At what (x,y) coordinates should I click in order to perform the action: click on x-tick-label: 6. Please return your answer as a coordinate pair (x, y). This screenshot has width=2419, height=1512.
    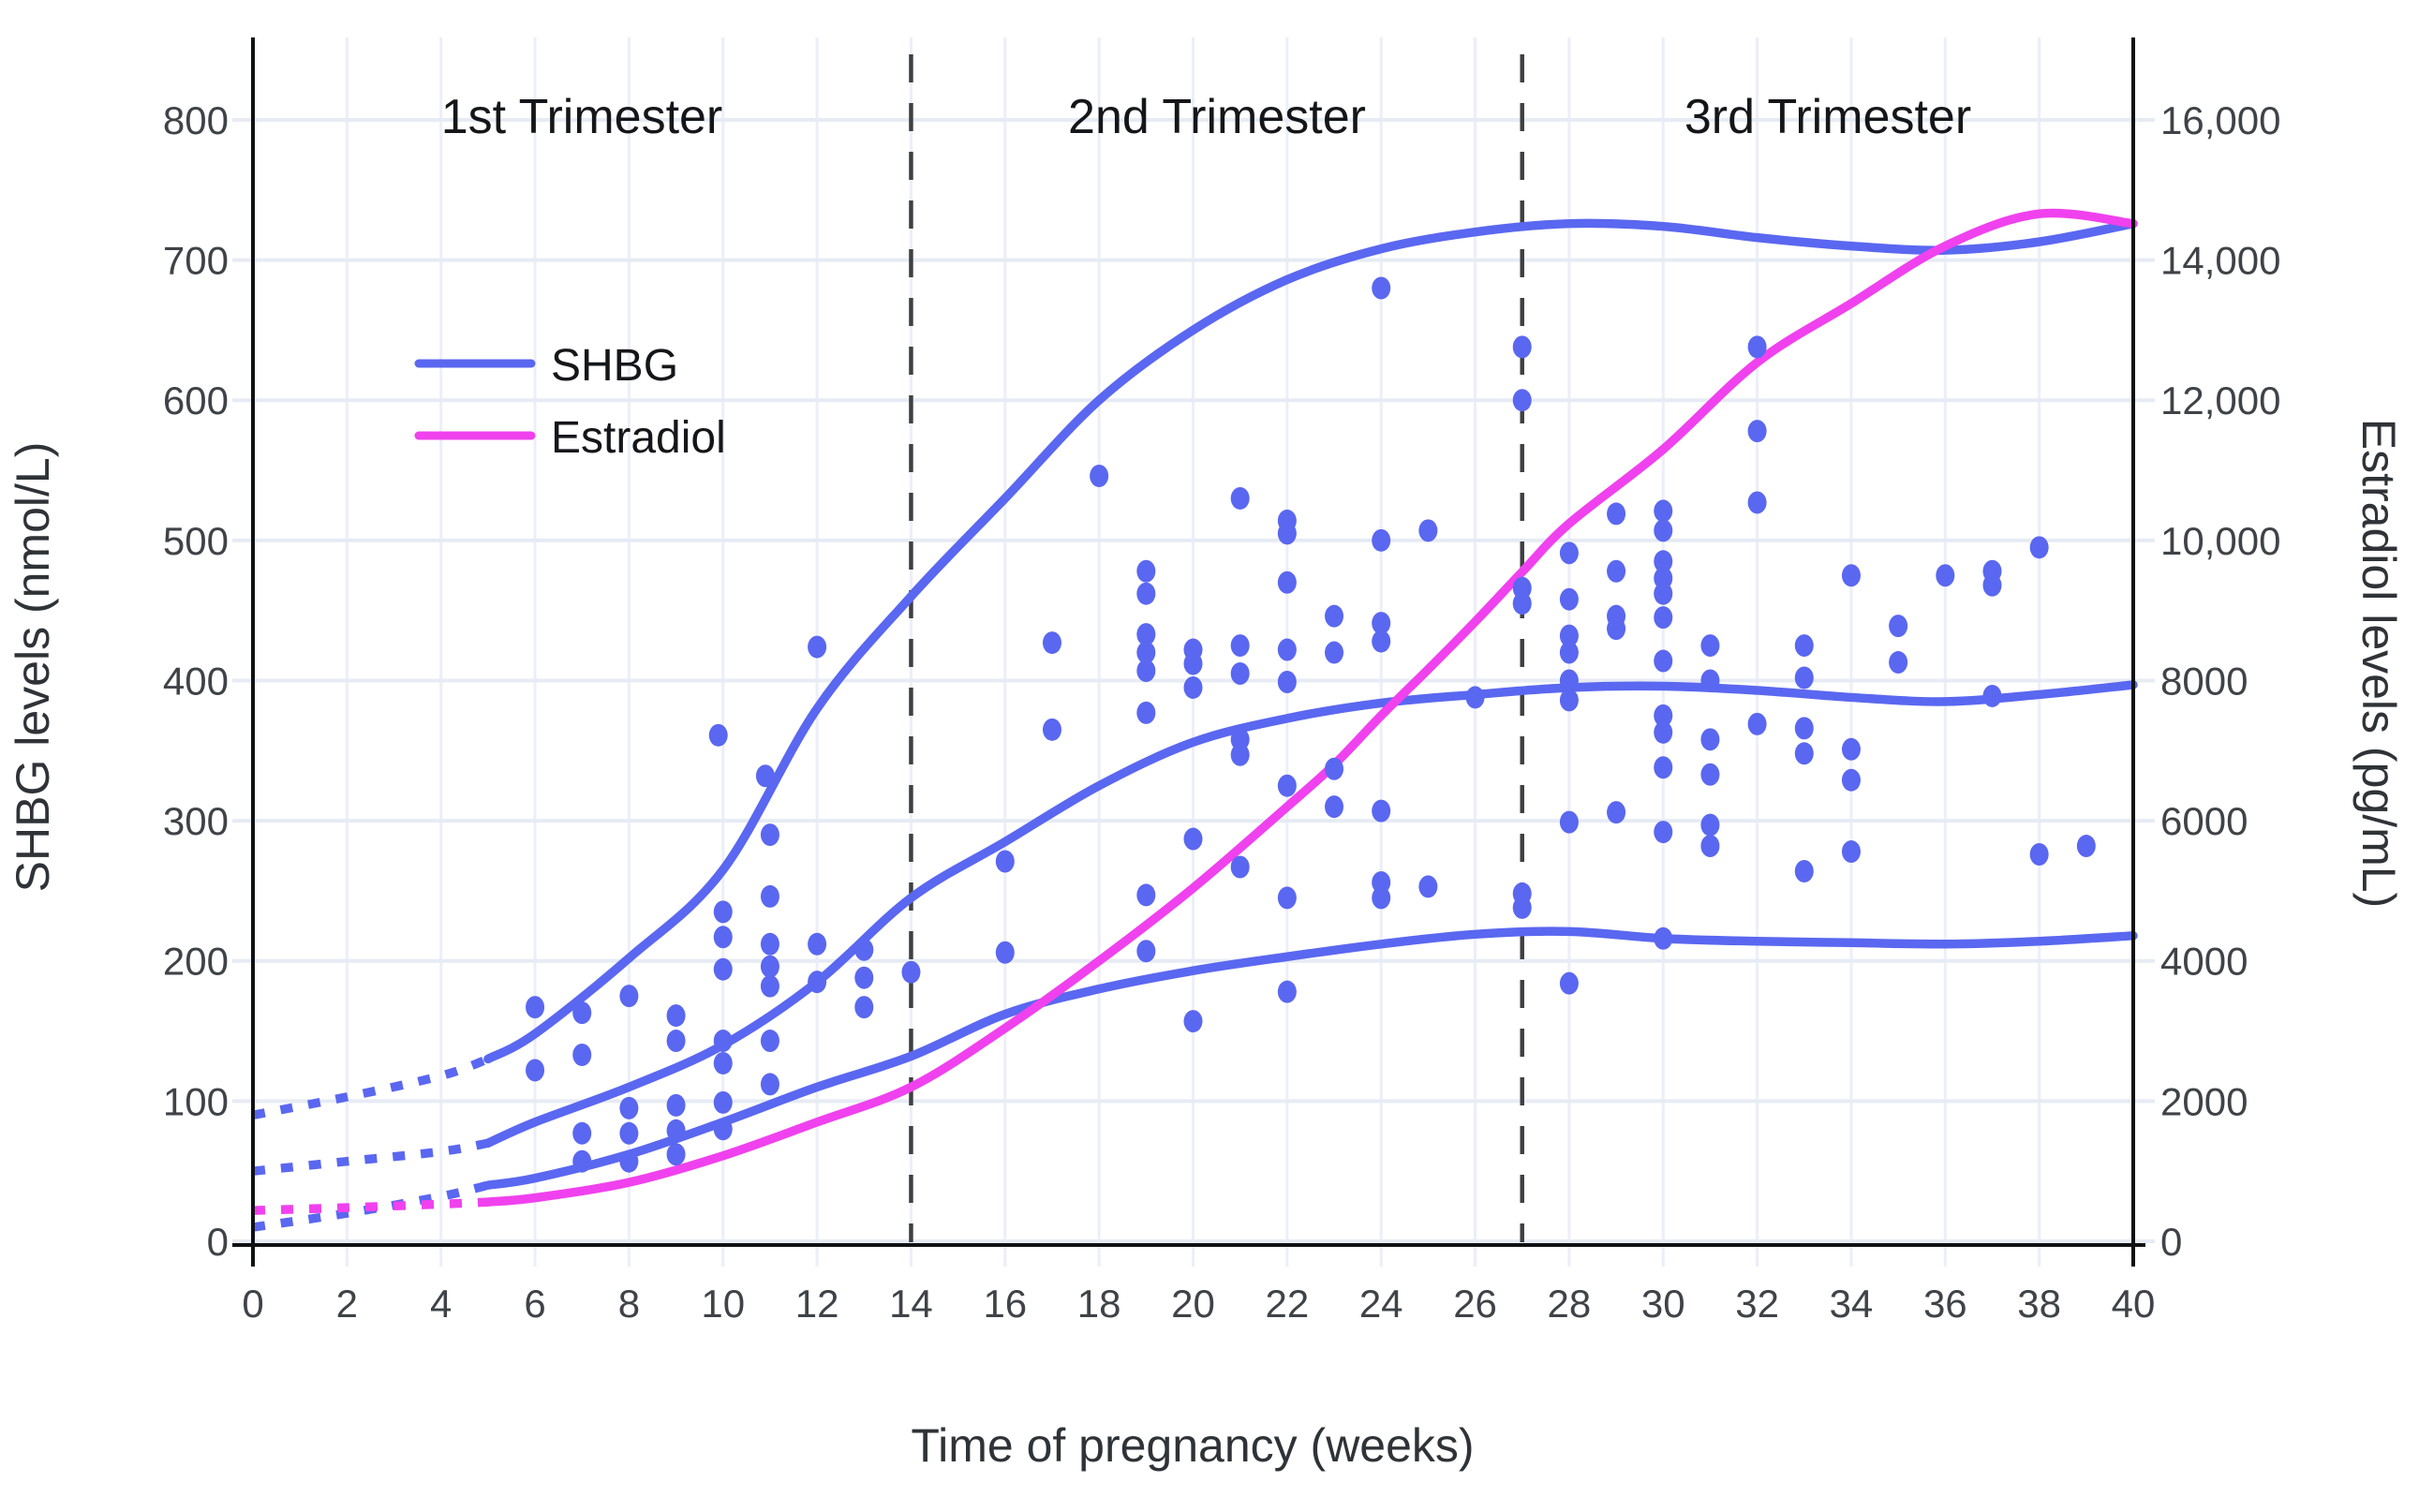
    Looking at the image, I should click on (534, 1304).